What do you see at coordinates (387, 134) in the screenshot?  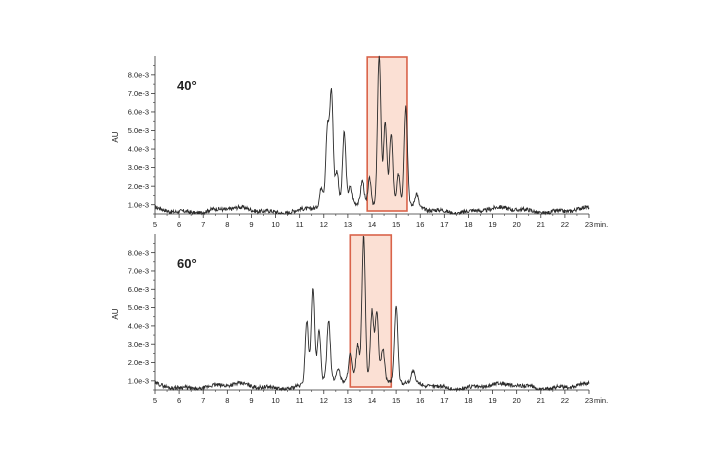 I see `highlight-region` at bounding box center [387, 134].